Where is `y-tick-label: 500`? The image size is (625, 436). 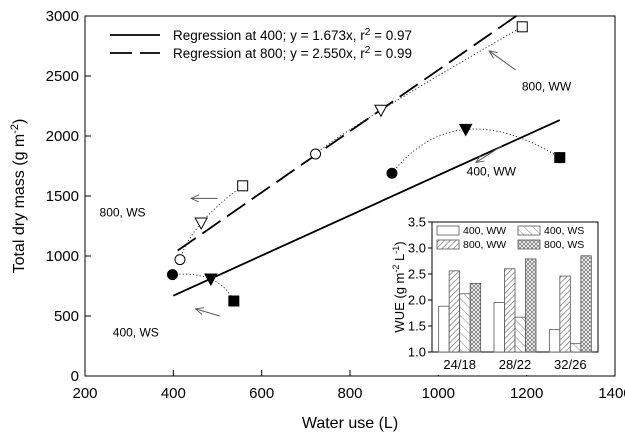
y-tick-label: 500 is located at coordinates (66, 316).